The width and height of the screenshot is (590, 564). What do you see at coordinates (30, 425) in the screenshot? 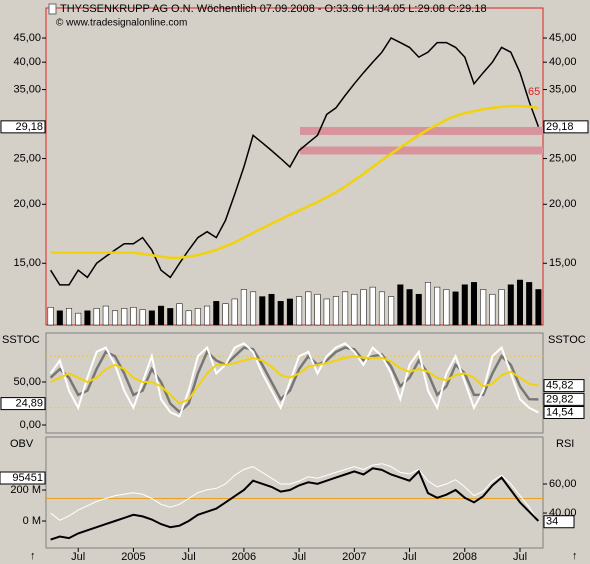
I see `y-tick-label: 0,00` at bounding box center [30, 425].